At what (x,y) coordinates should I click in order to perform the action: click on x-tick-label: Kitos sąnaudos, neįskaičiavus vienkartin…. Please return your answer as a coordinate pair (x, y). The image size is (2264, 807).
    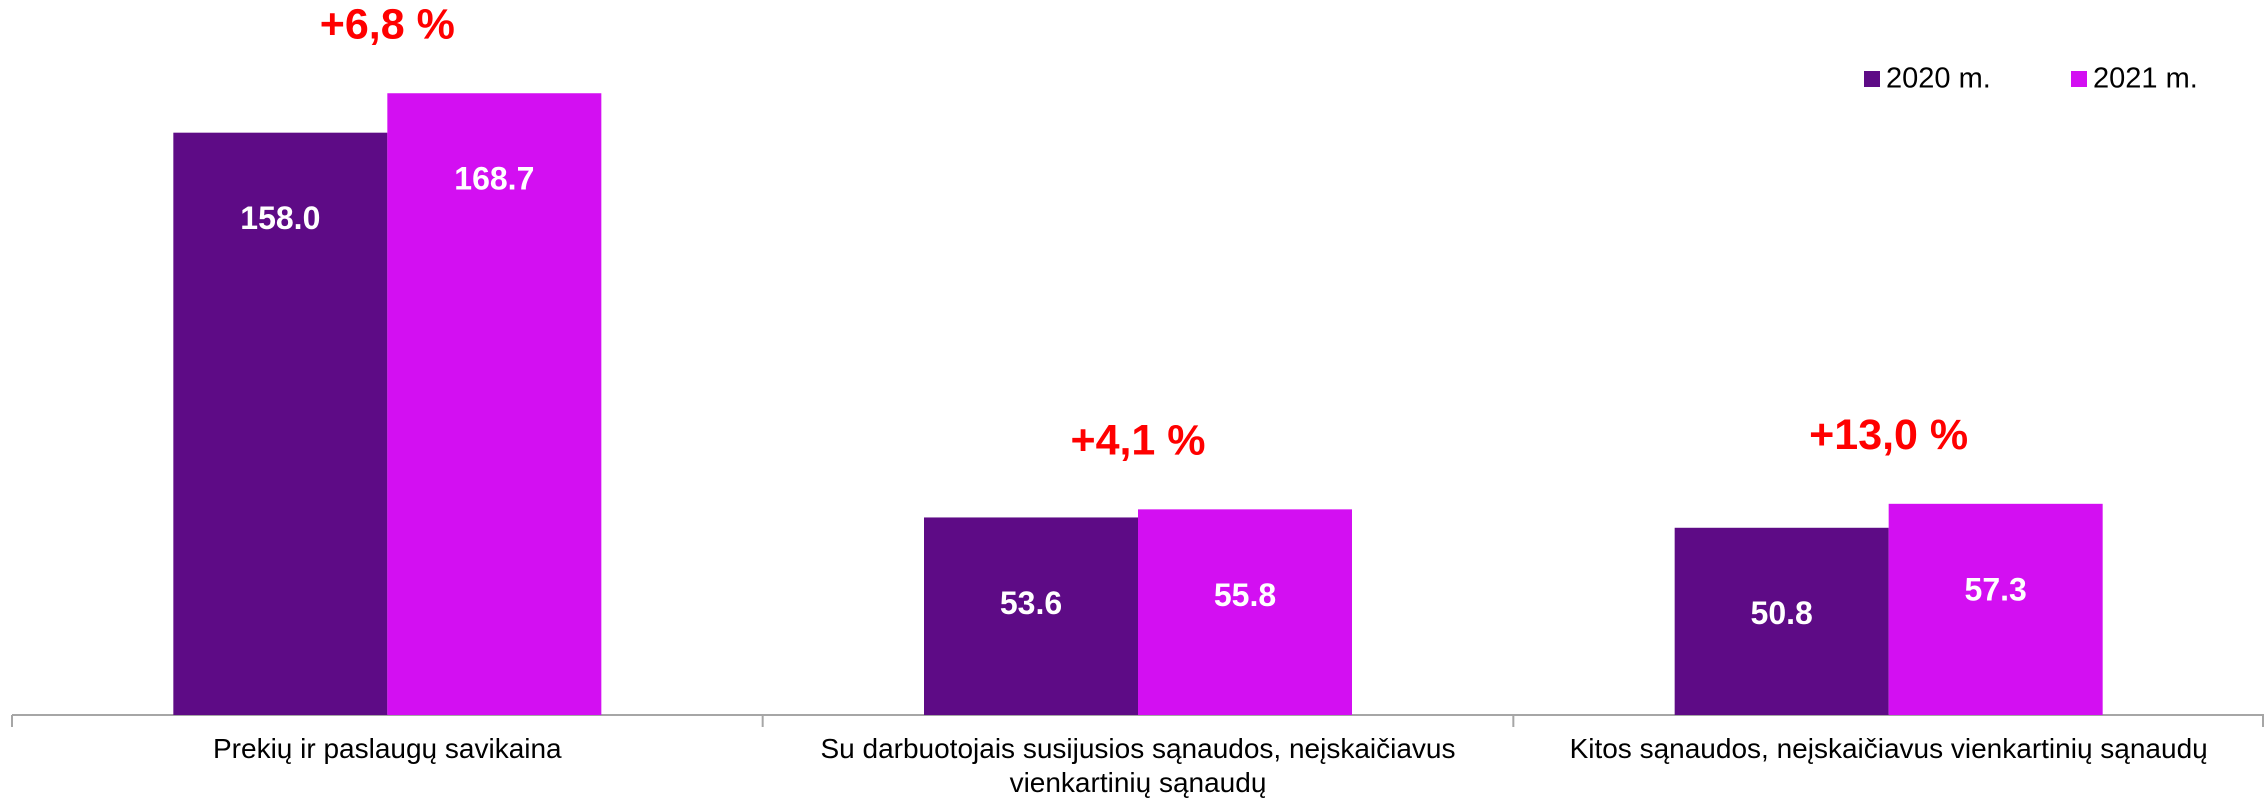
    Looking at the image, I should click on (1888, 748).